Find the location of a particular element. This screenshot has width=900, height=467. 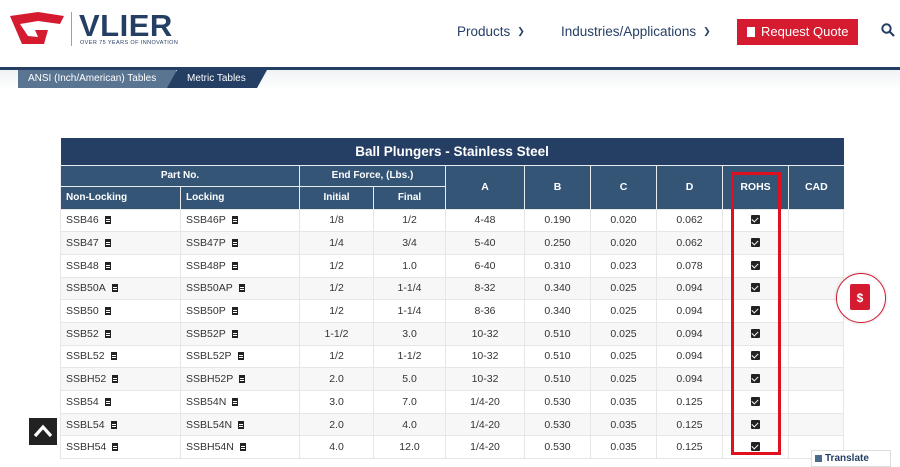

cell-initial-text: 3.0 is located at coordinates (336, 401).